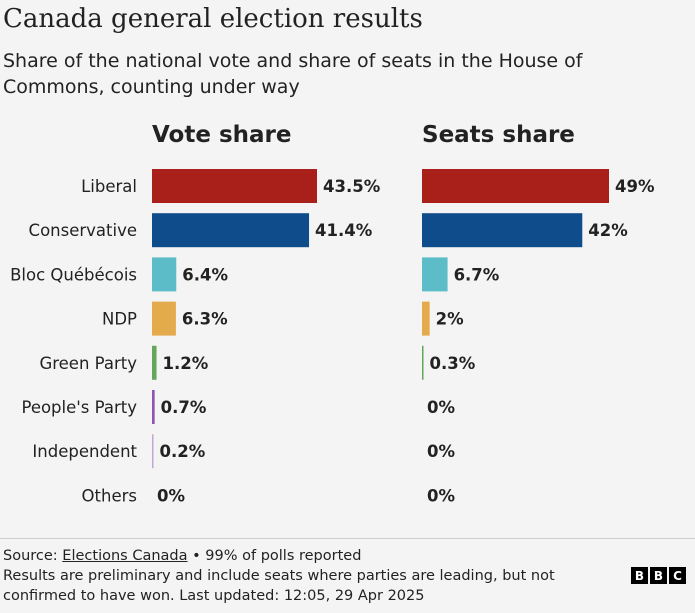 This screenshot has height=613, width=695. What do you see at coordinates (33, 556) in the screenshot?
I see `source-prefix: Source:` at bounding box center [33, 556].